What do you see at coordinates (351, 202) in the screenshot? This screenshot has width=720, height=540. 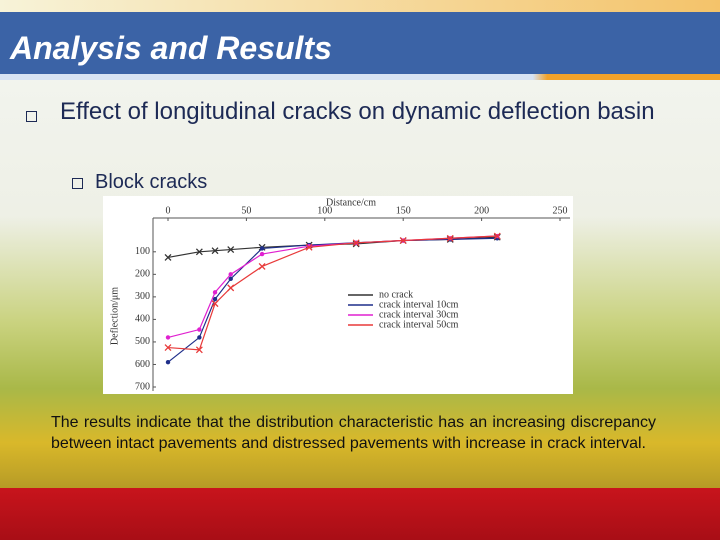 I see `x-axis-label: Distance/cm` at bounding box center [351, 202].